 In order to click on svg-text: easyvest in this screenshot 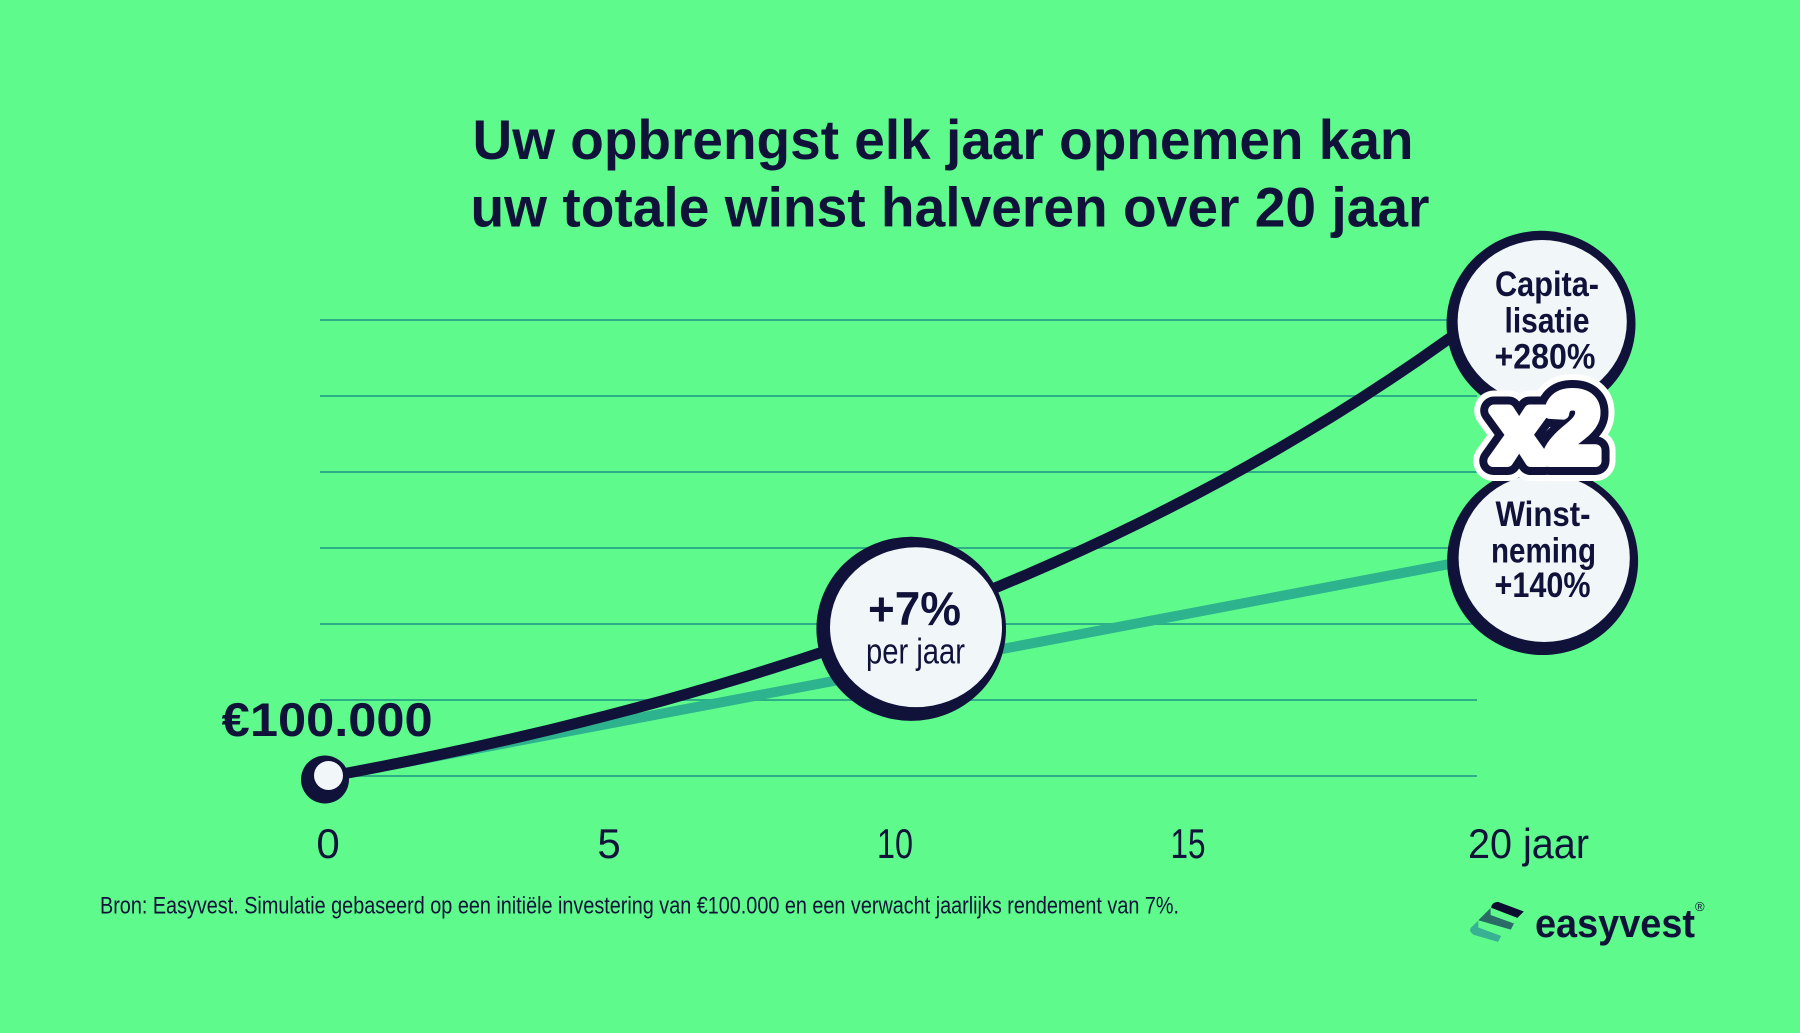, I will do `click(1615, 924)`.